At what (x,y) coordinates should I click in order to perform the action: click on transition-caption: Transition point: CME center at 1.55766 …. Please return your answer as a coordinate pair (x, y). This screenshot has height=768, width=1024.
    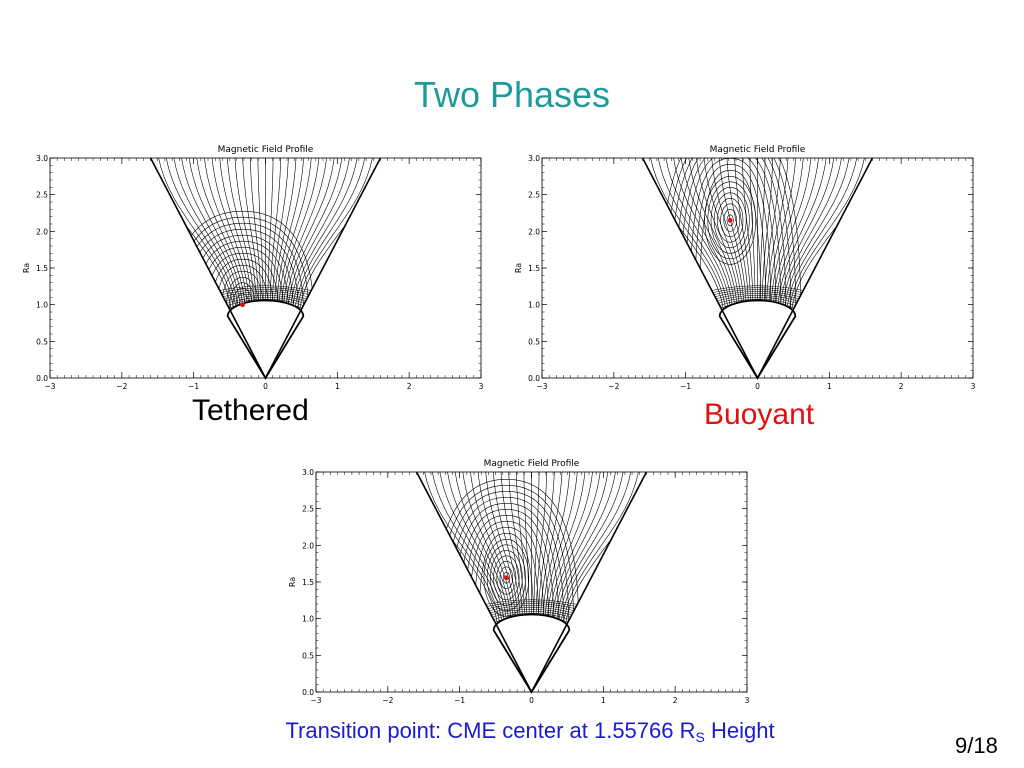
    Looking at the image, I should click on (512, 731).